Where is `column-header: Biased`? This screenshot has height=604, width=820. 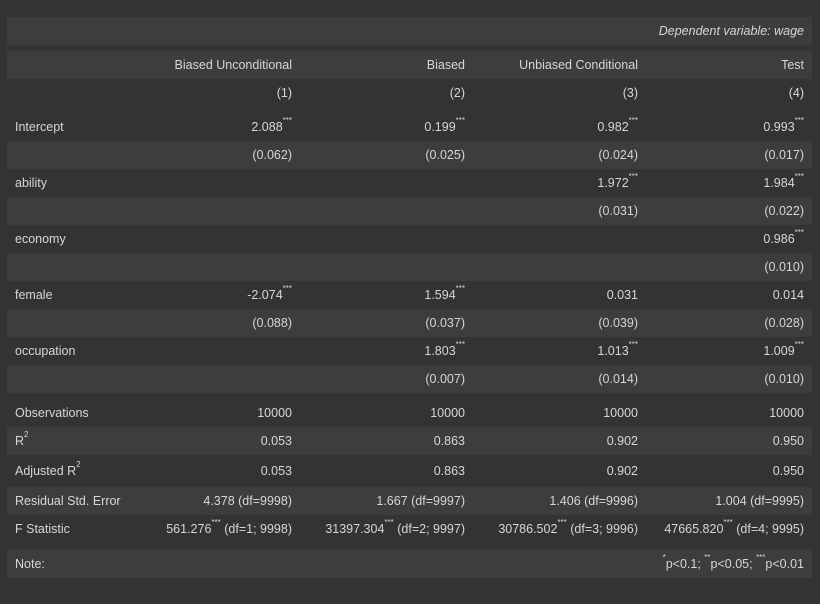 column-header: Biased is located at coordinates (386, 65).